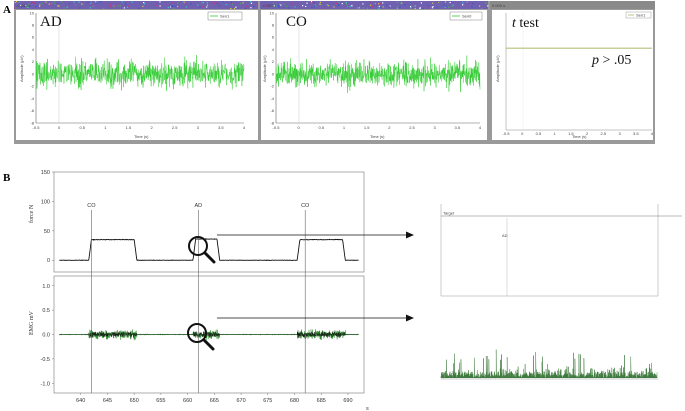 This screenshot has width=685, height=411. I want to click on co-legend-label: Sen0, so click(467, 16).